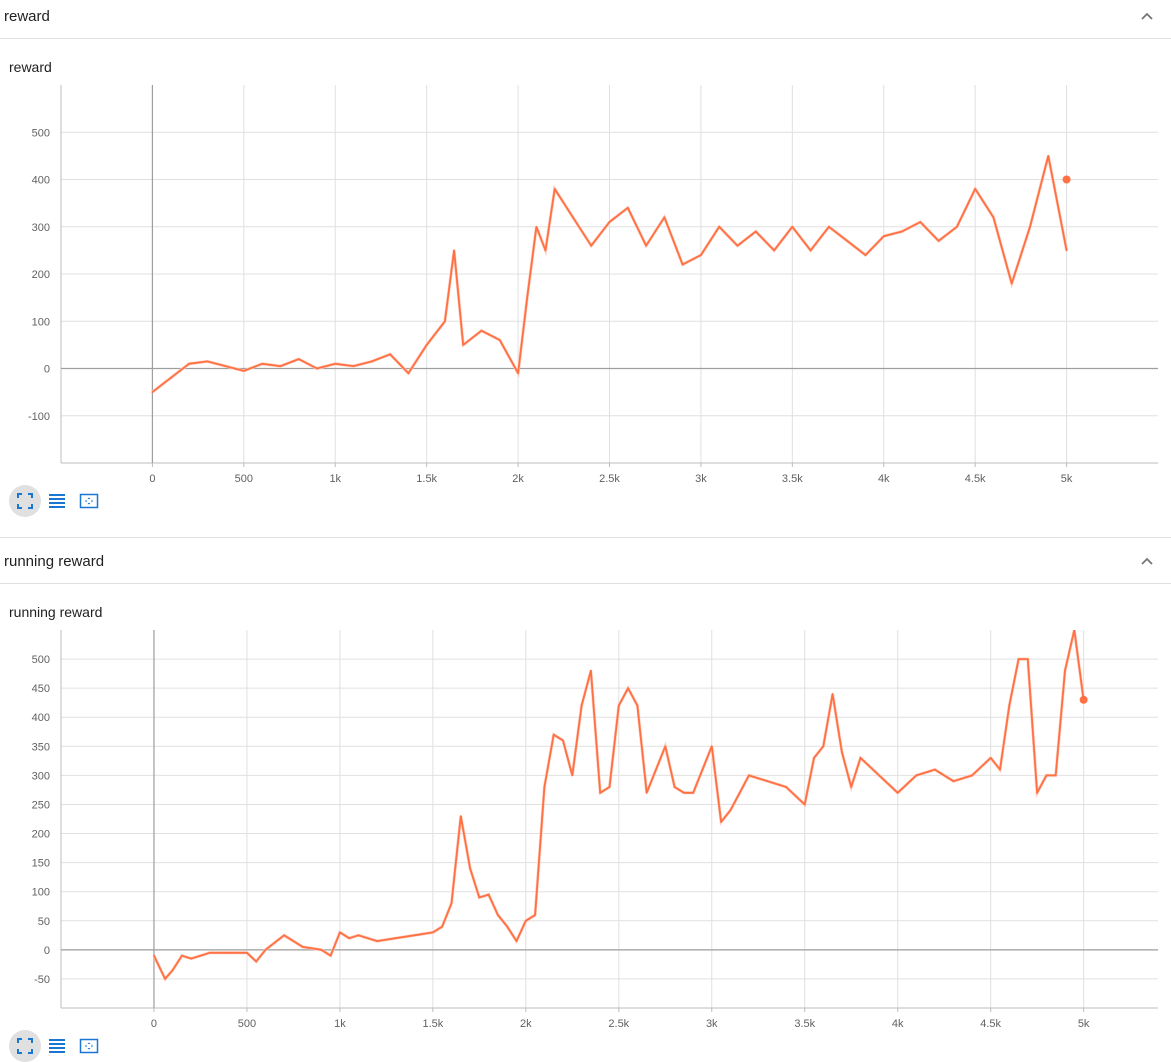 Image resolution: width=1171 pixels, height=1062 pixels. Describe the element at coordinates (432, 1024) in the screenshot. I see `x-tick-label: 1.5k` at that location.